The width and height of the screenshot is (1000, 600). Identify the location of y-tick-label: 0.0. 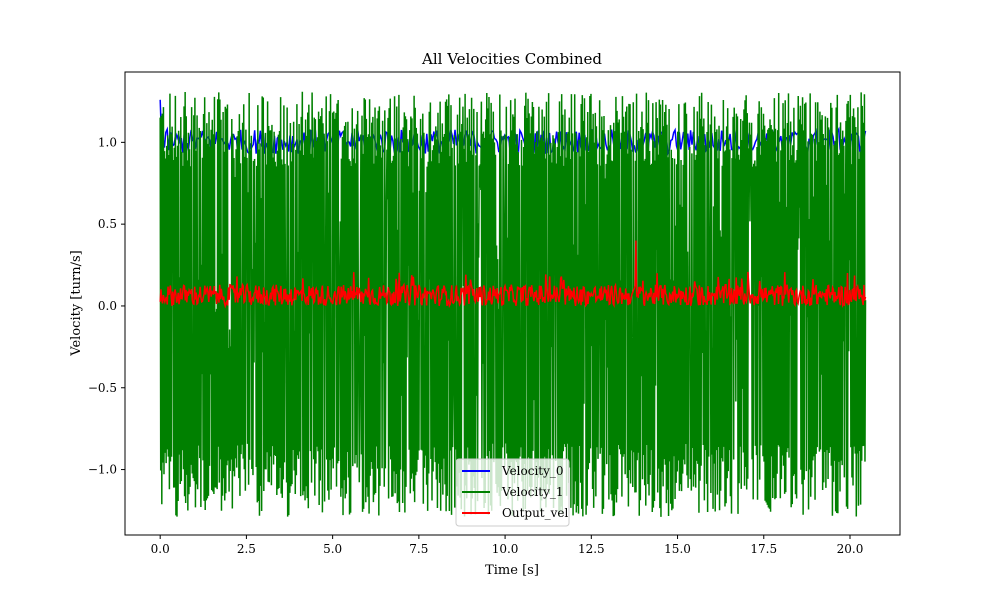
(107, 306).